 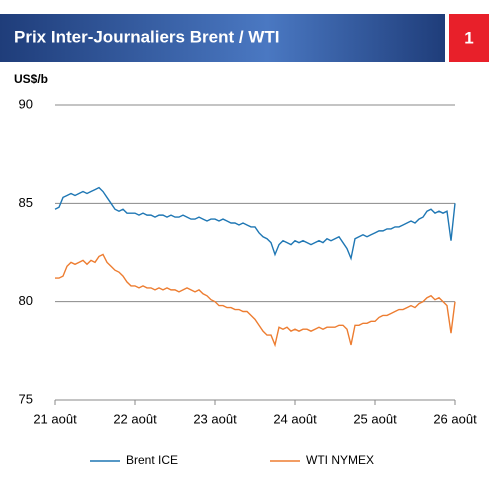 I want to click on x-tick-label: 22 août, so click(x=135, y=418).